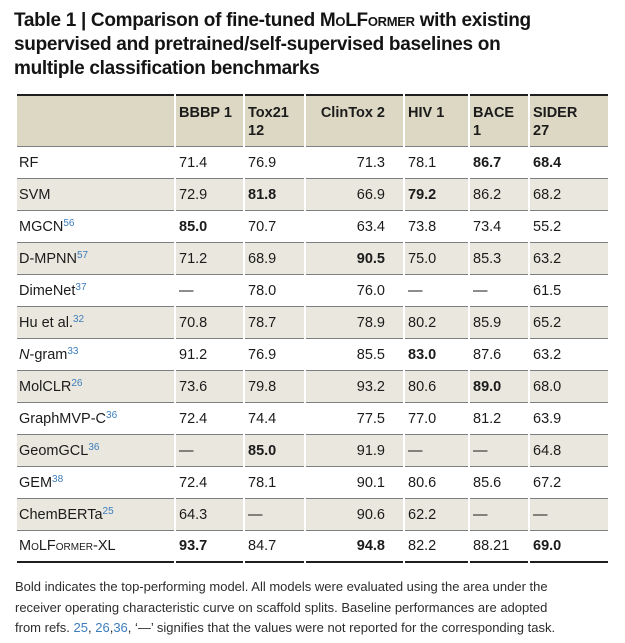 The image size is (625, 643). I want to click on value-cell-tox21: 78.1, so click(274, 483).